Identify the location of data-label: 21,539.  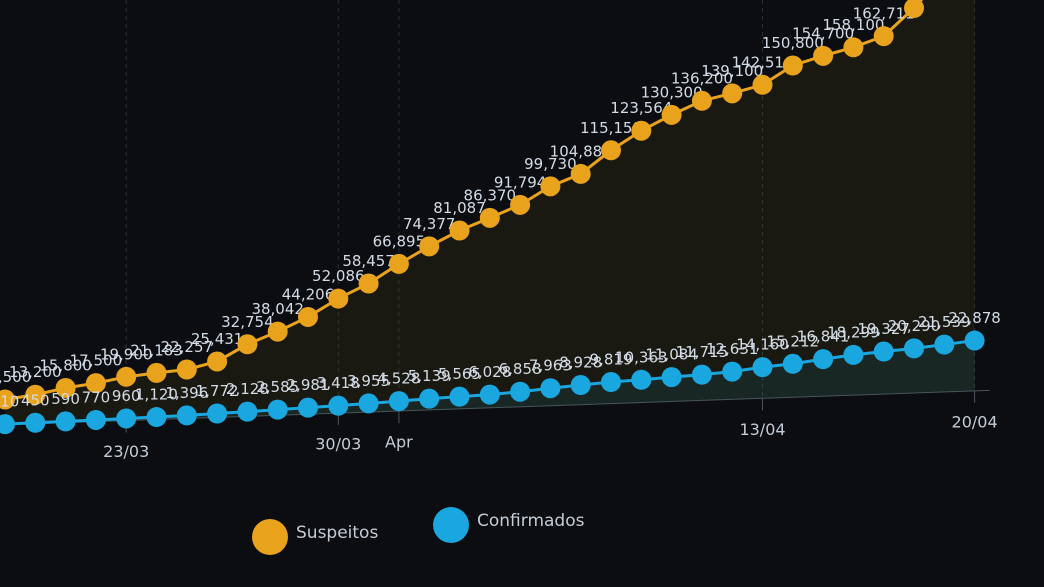
(944, 322).